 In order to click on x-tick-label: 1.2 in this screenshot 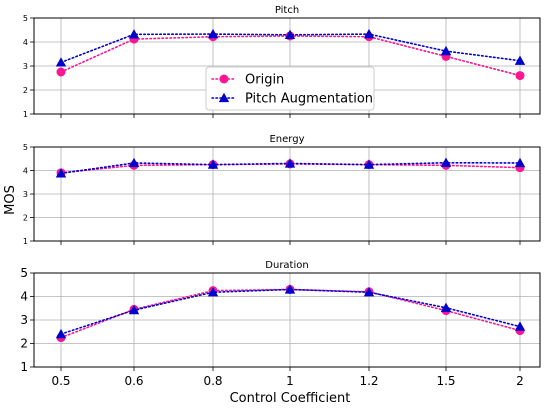, I will do `click(368, 381)`.